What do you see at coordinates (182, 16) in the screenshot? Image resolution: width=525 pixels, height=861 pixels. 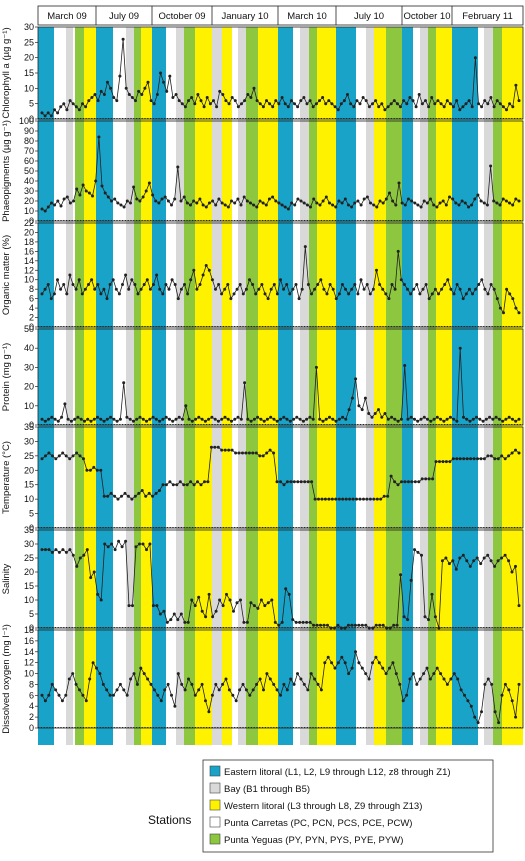 I see `period-label: October 09` at bounding box center [182, 16].